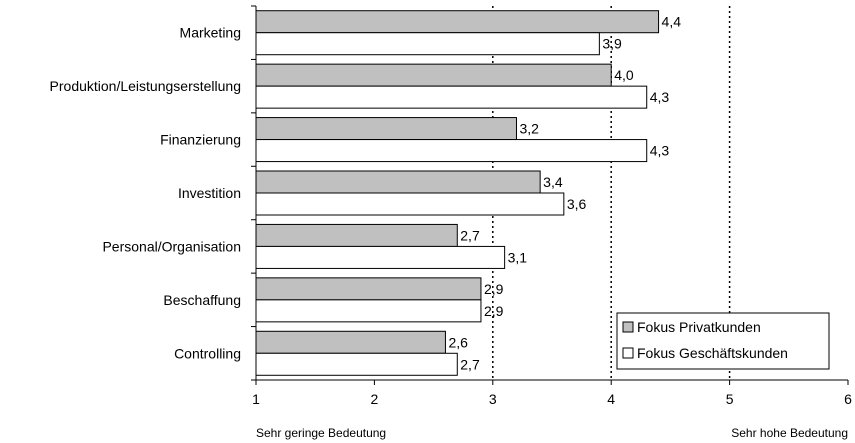 This screenshot has width=855, height=443. Describe the element at coordinates (458, 342) in the screenshot. I see `data-label: 2,6` at that location.